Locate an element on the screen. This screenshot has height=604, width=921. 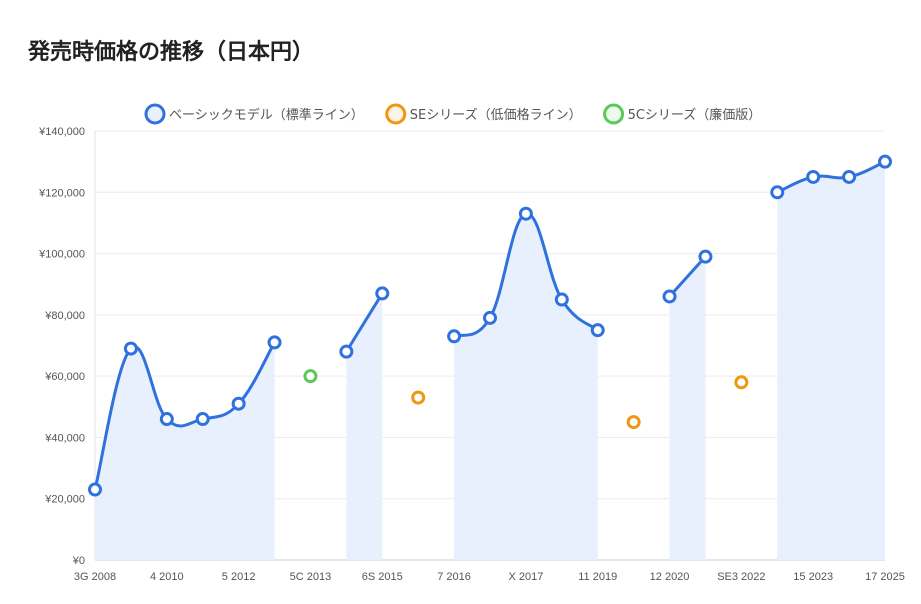
y-tick-label: ¥0 is located at coordinates (78, 561).